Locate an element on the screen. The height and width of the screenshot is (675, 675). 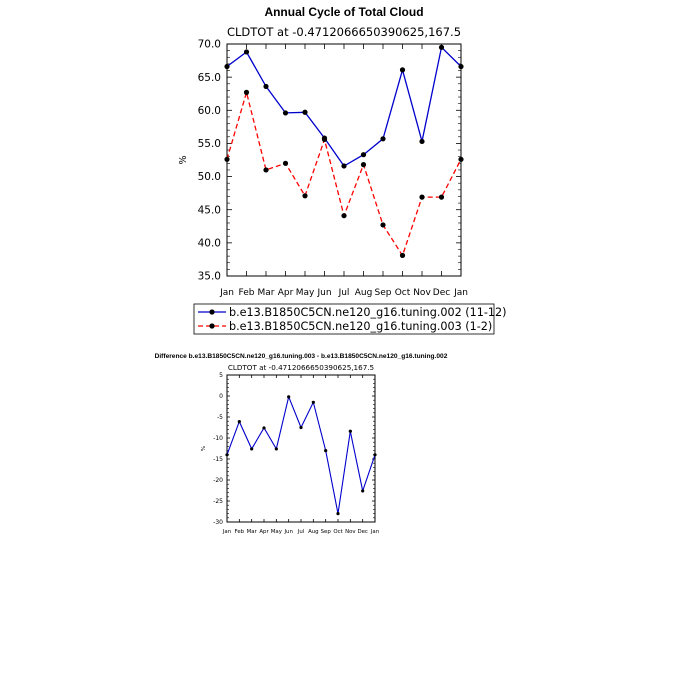
plot-frame is located at coordinates (301, 448).